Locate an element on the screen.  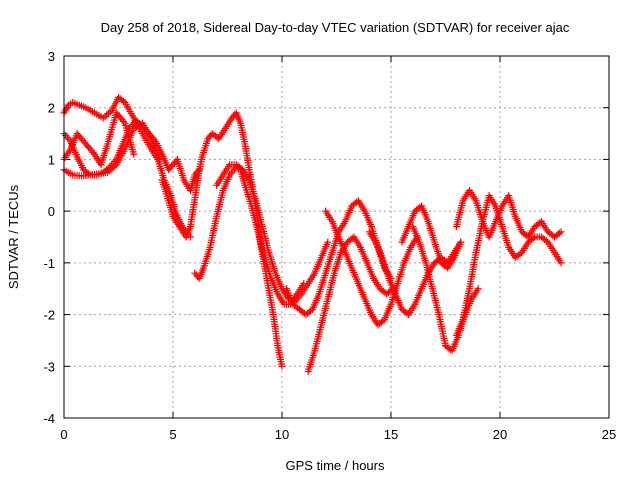
x-tick-label: 25 is located at coordinates (609, 434).